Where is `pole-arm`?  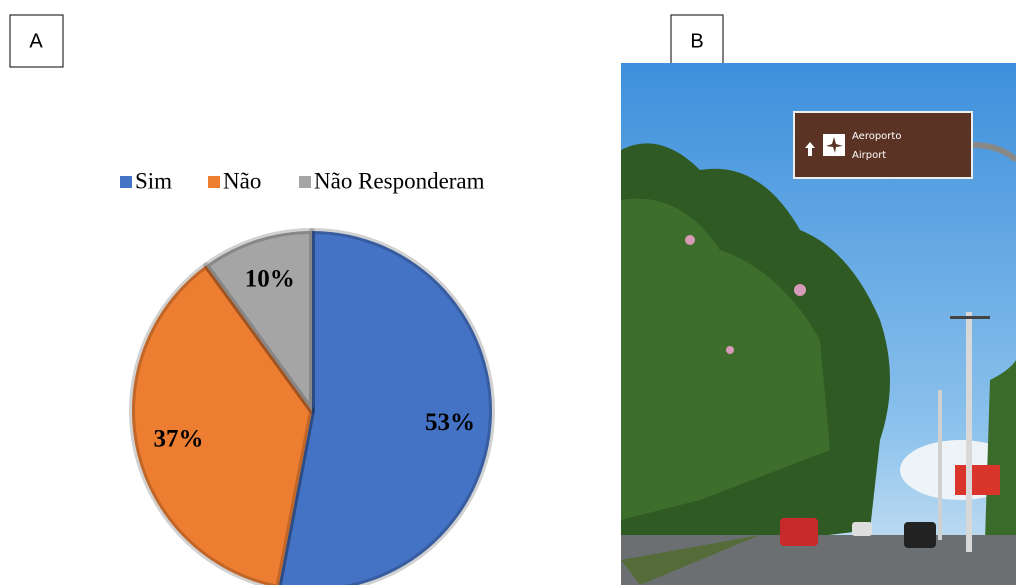
pole-arm is located at coordinates (970, 317).